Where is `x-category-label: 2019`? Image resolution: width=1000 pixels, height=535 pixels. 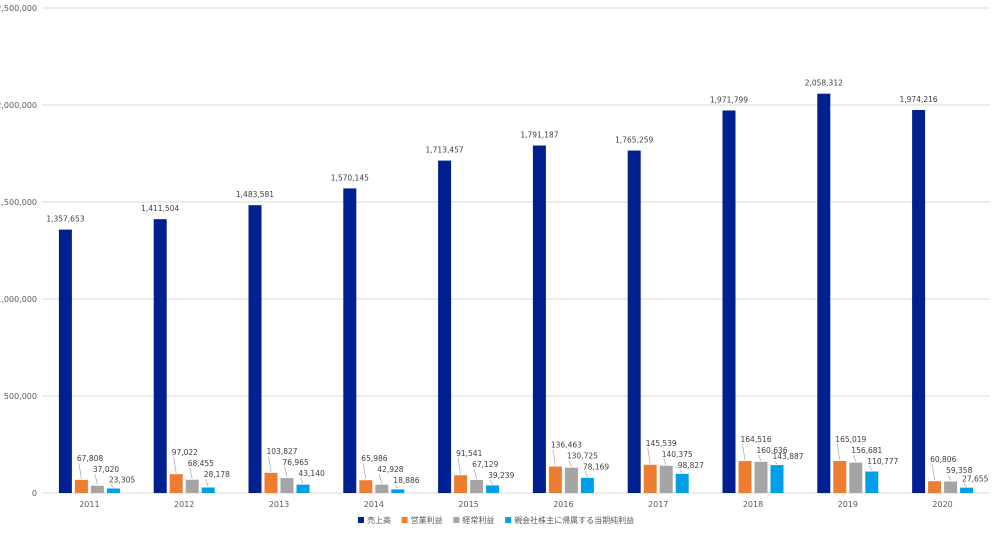 x-category-label: 2019 is located at coordinates (848, 504).